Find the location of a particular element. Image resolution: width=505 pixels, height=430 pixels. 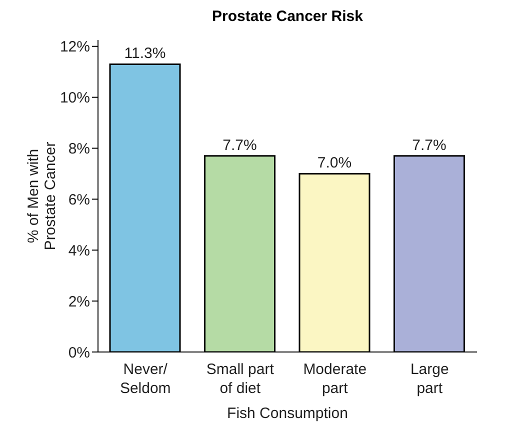

y-tick-label: 4% is located at coordinates (79, 251).